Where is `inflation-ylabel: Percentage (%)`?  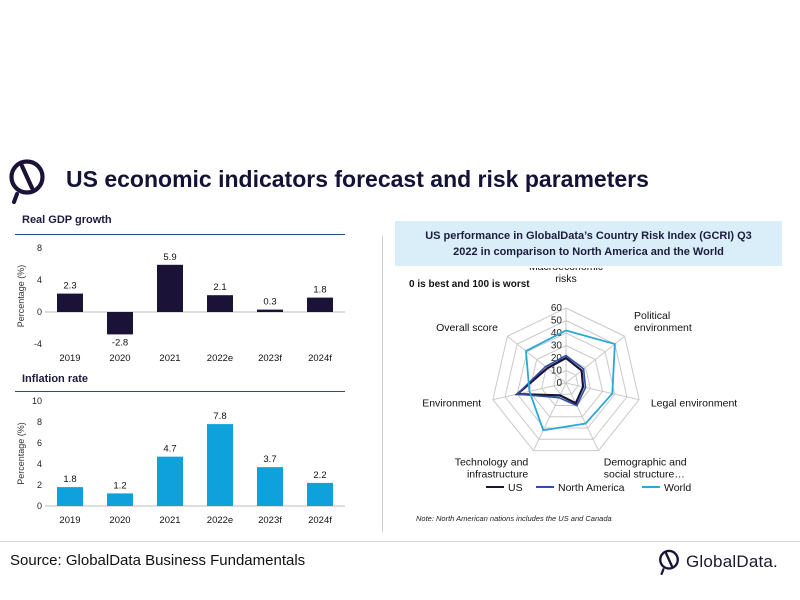 inflation-ylabel: Percentage (%) is located at coordinates (21, 453).